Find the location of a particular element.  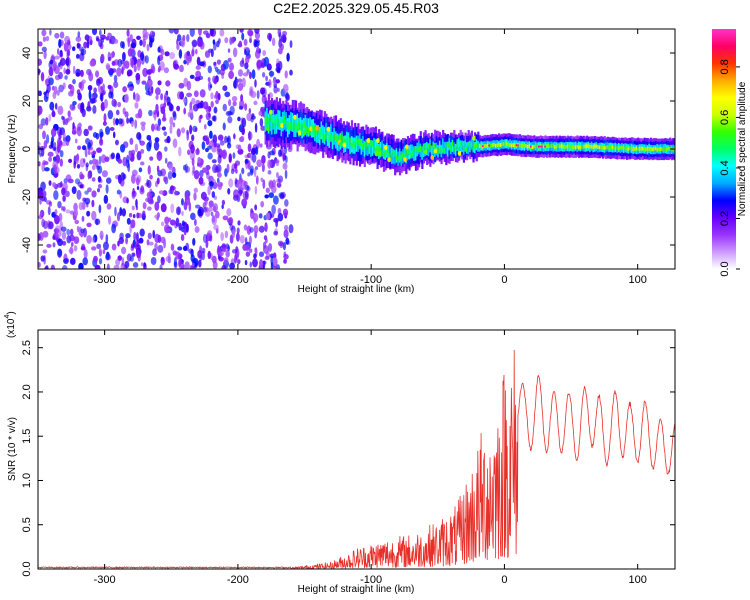

colorbar-tick-label: 0.4 is located at coordinates (725, 167).